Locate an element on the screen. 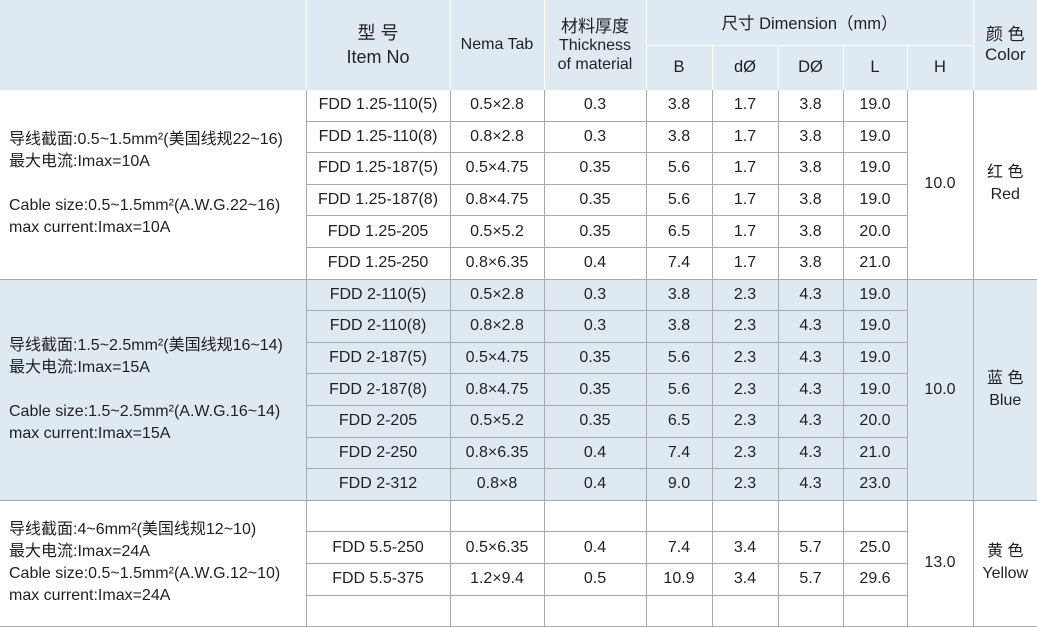 The height and width of the screenshot is (627, 1037). header-dimension: 尺寸 Dimension（mm） is located at coordinates (809, 22).